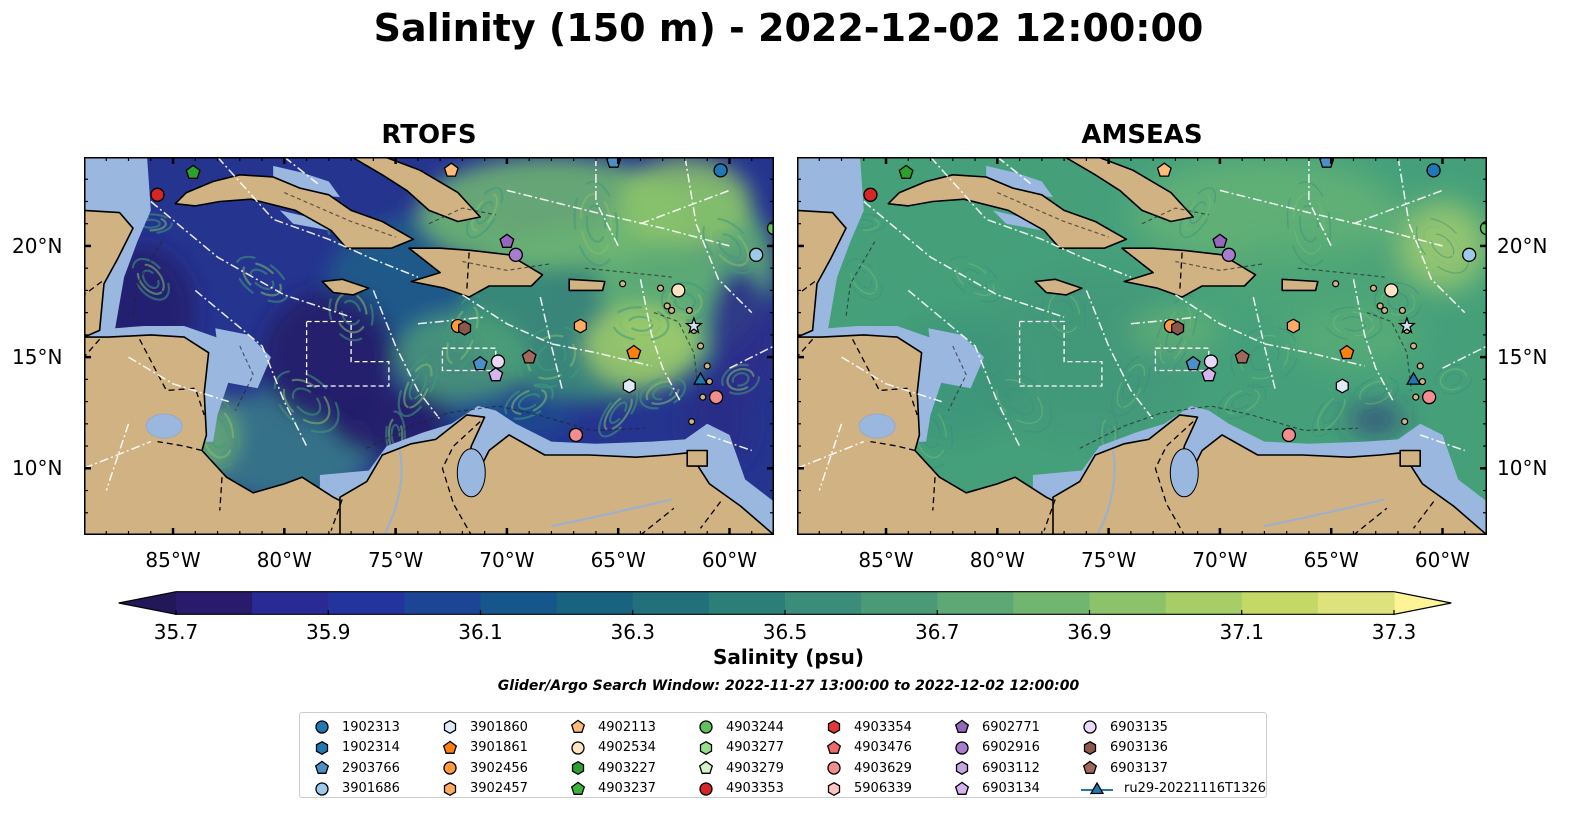 Image resolution: width=1577 pixels, height=827 pixels. I want to click on colorbar, so click(785, 603).